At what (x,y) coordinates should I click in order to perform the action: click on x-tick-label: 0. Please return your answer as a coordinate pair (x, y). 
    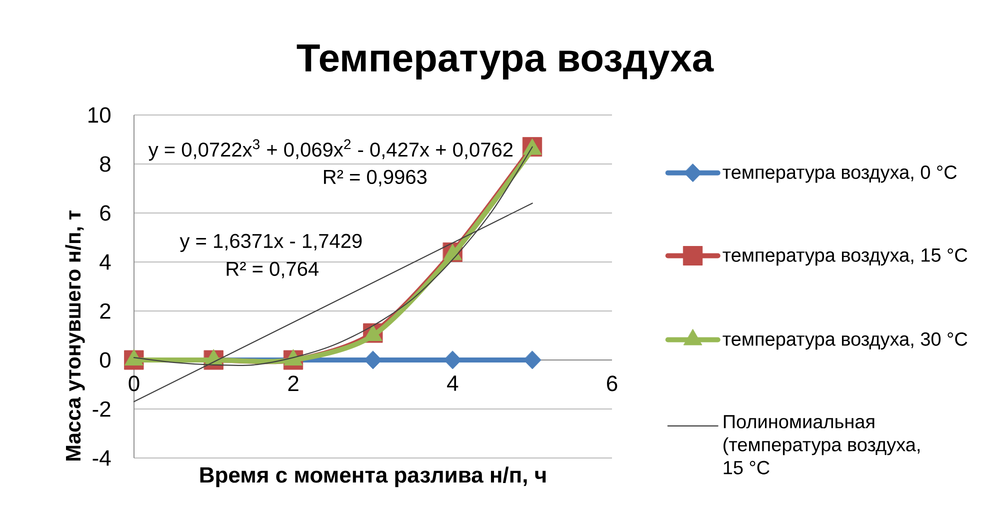
    Looking at the image, I should click on (134, 384).